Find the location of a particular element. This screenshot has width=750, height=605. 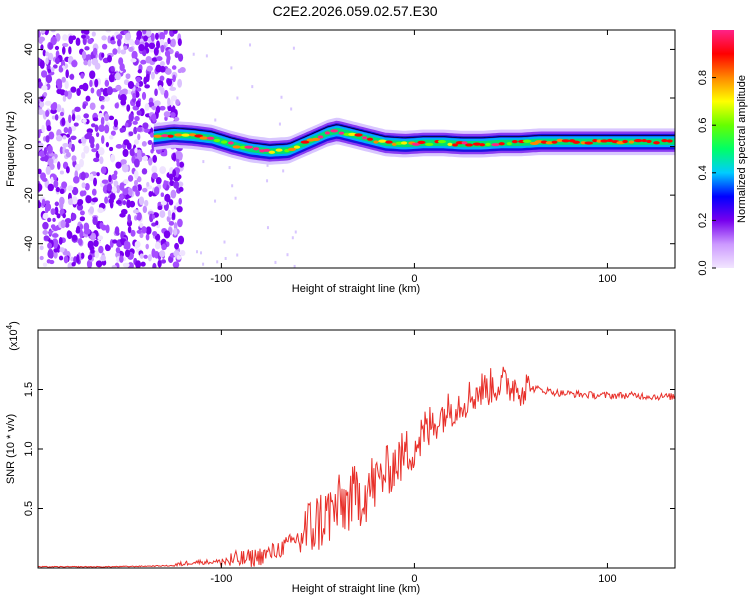

snr-scale-label: (x104) is located at coordinates (12, 336).